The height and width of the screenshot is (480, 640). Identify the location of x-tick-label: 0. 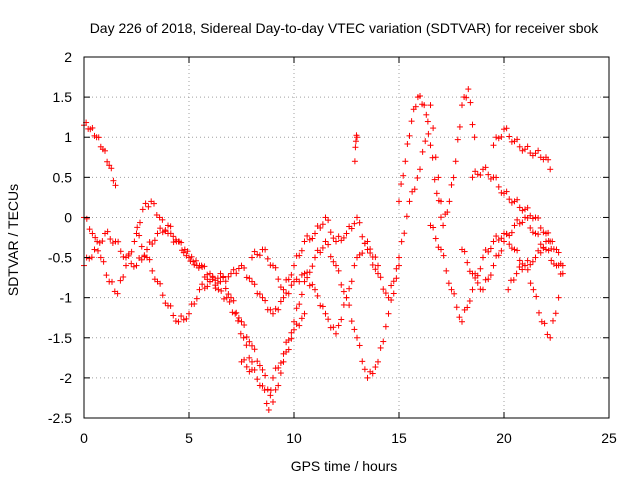
(84, 438).